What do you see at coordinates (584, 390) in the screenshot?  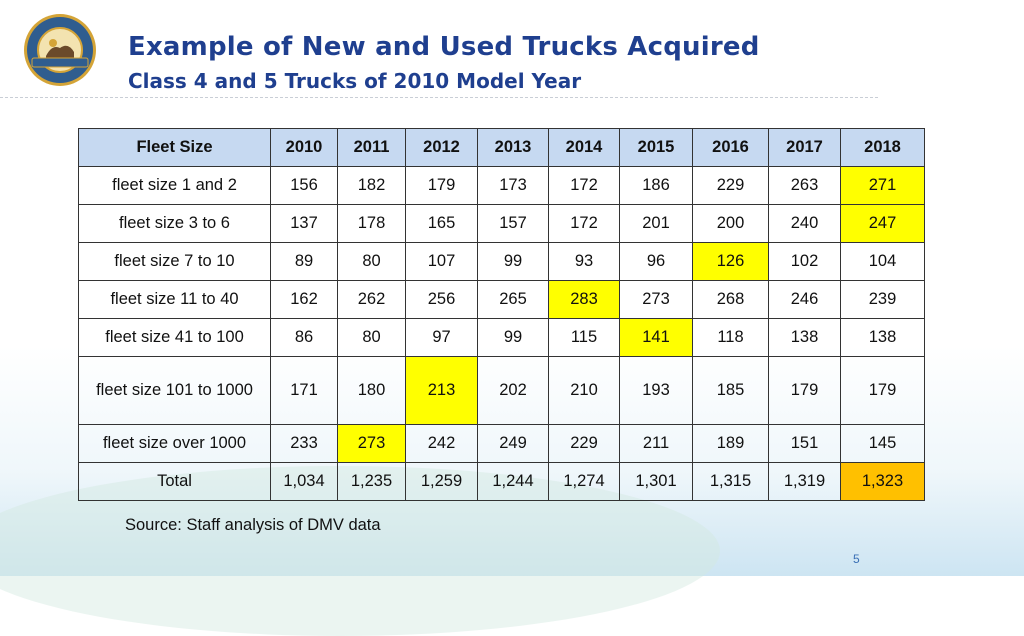 I see `table-cell: 210` at bounding box center [584, 390].